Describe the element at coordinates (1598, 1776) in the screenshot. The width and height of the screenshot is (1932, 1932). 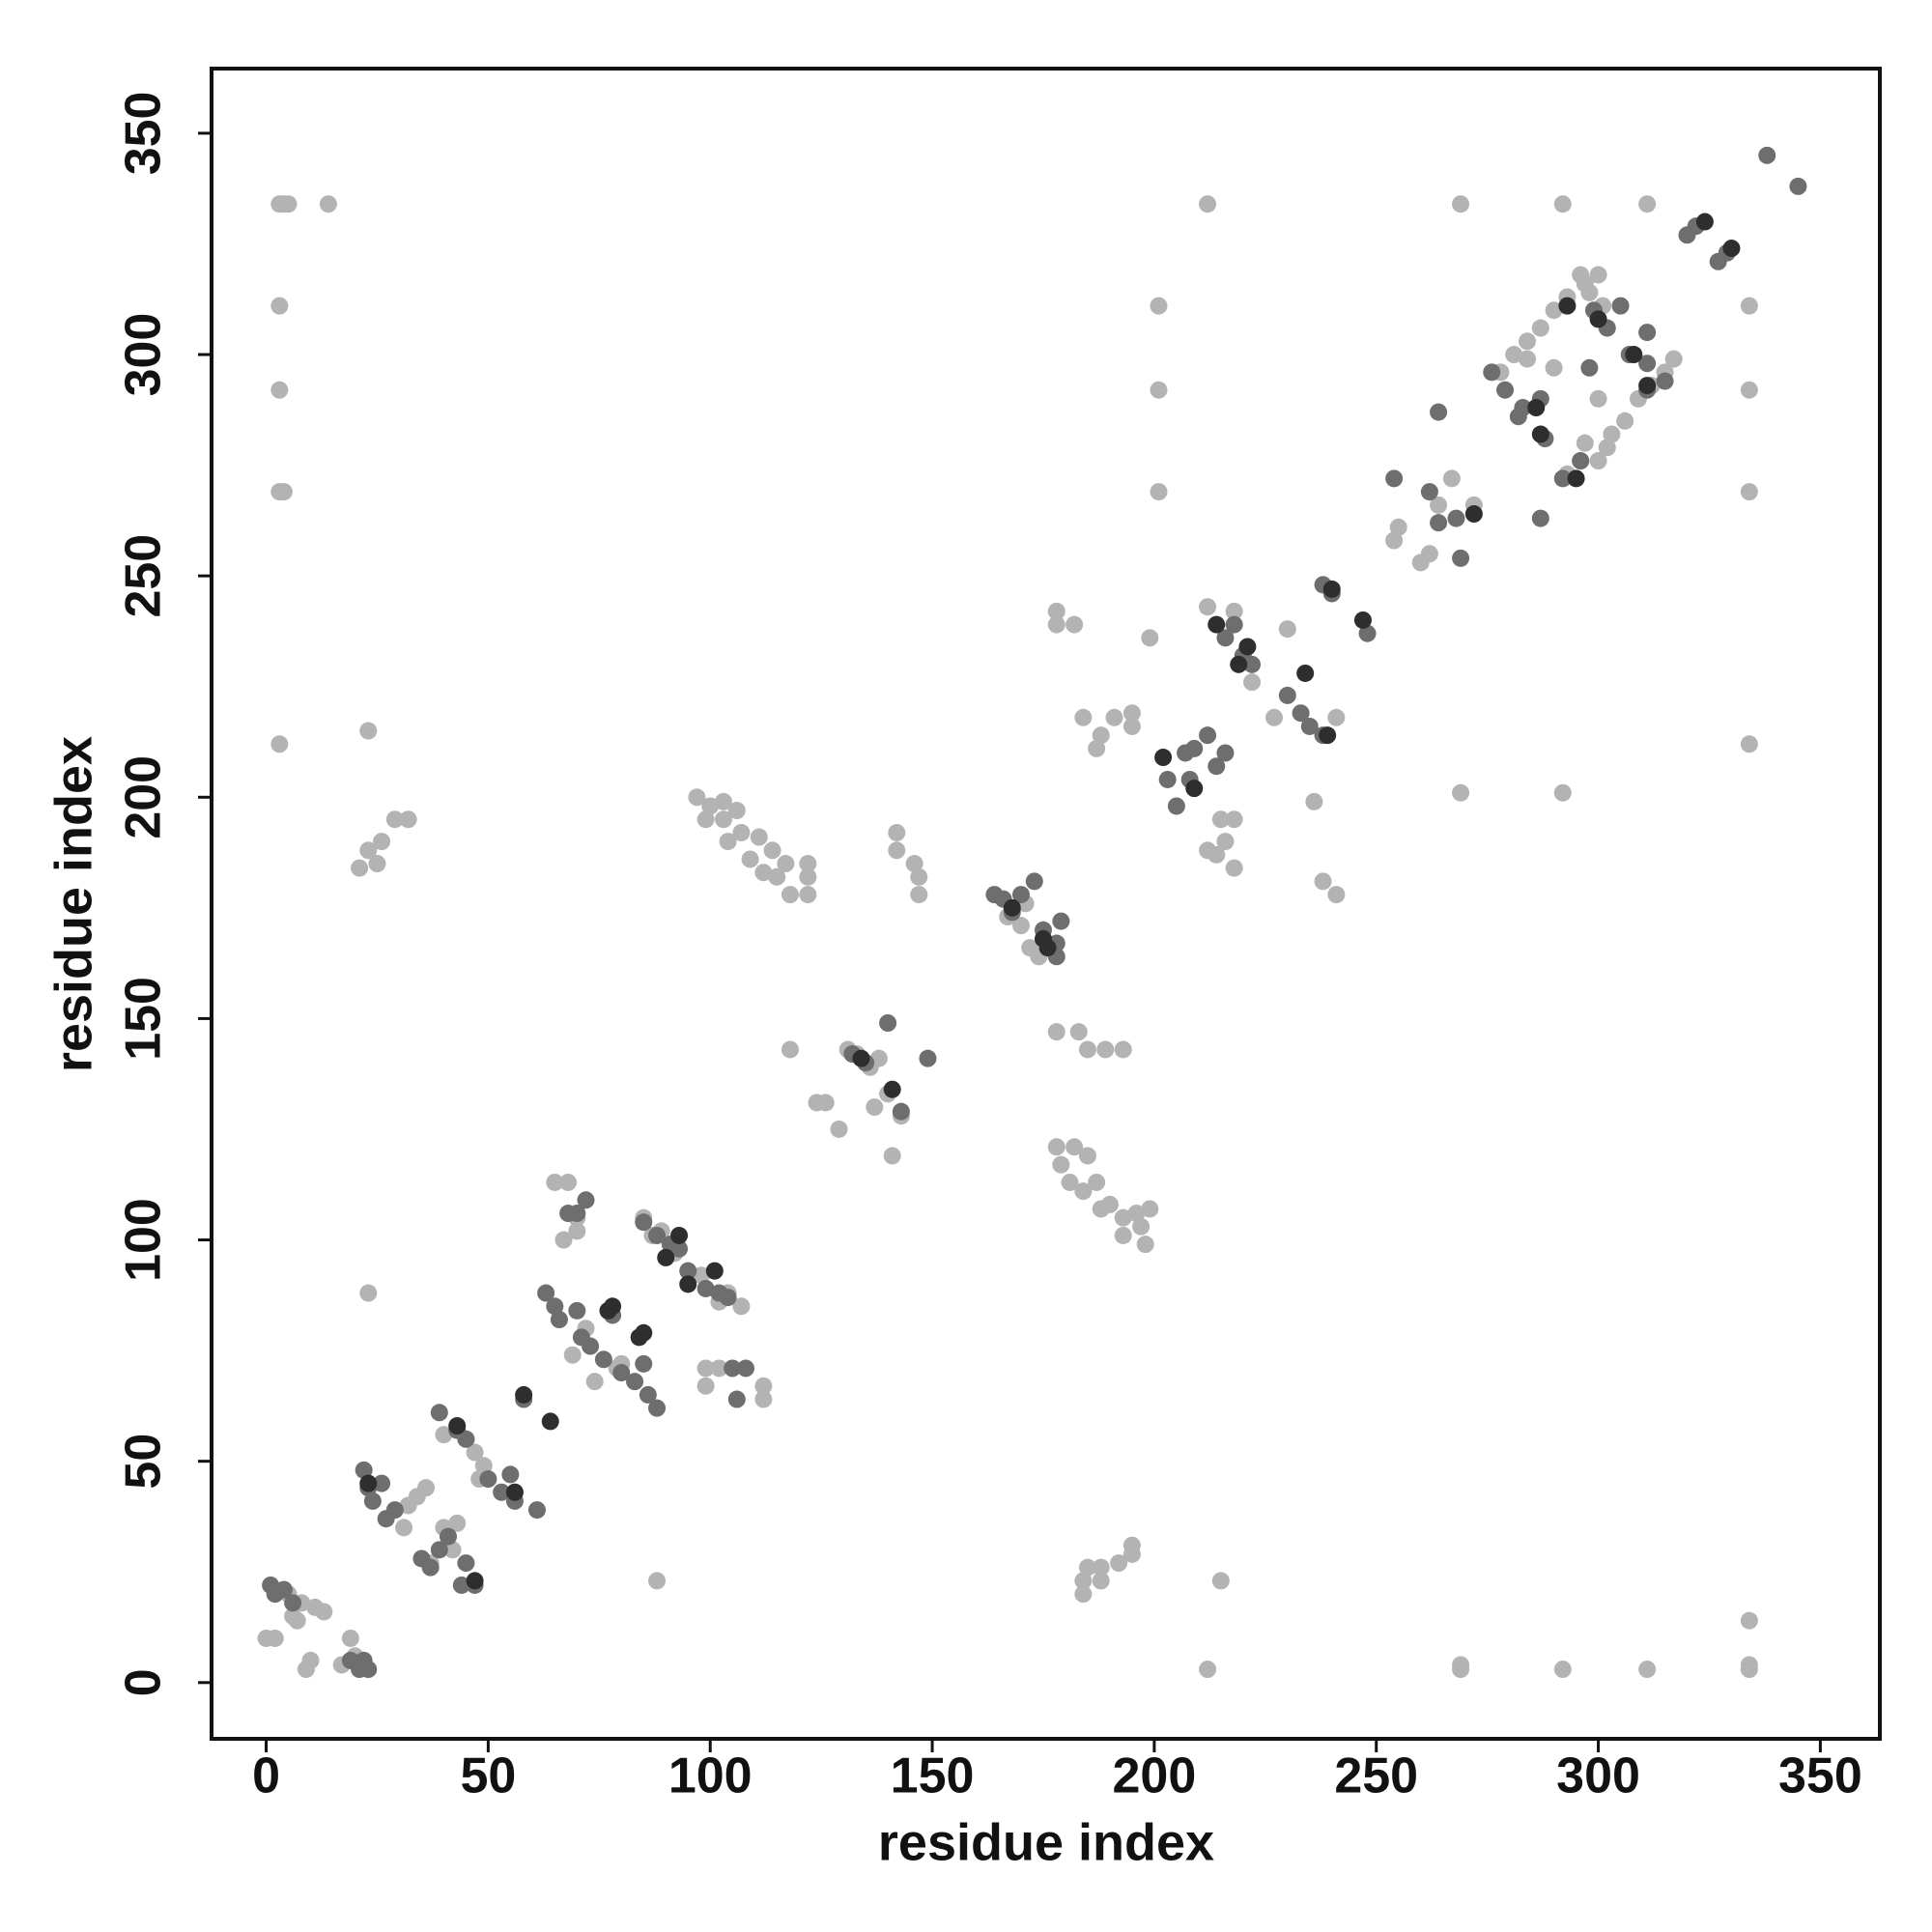
I see `x-tick-label: 300` at that location.